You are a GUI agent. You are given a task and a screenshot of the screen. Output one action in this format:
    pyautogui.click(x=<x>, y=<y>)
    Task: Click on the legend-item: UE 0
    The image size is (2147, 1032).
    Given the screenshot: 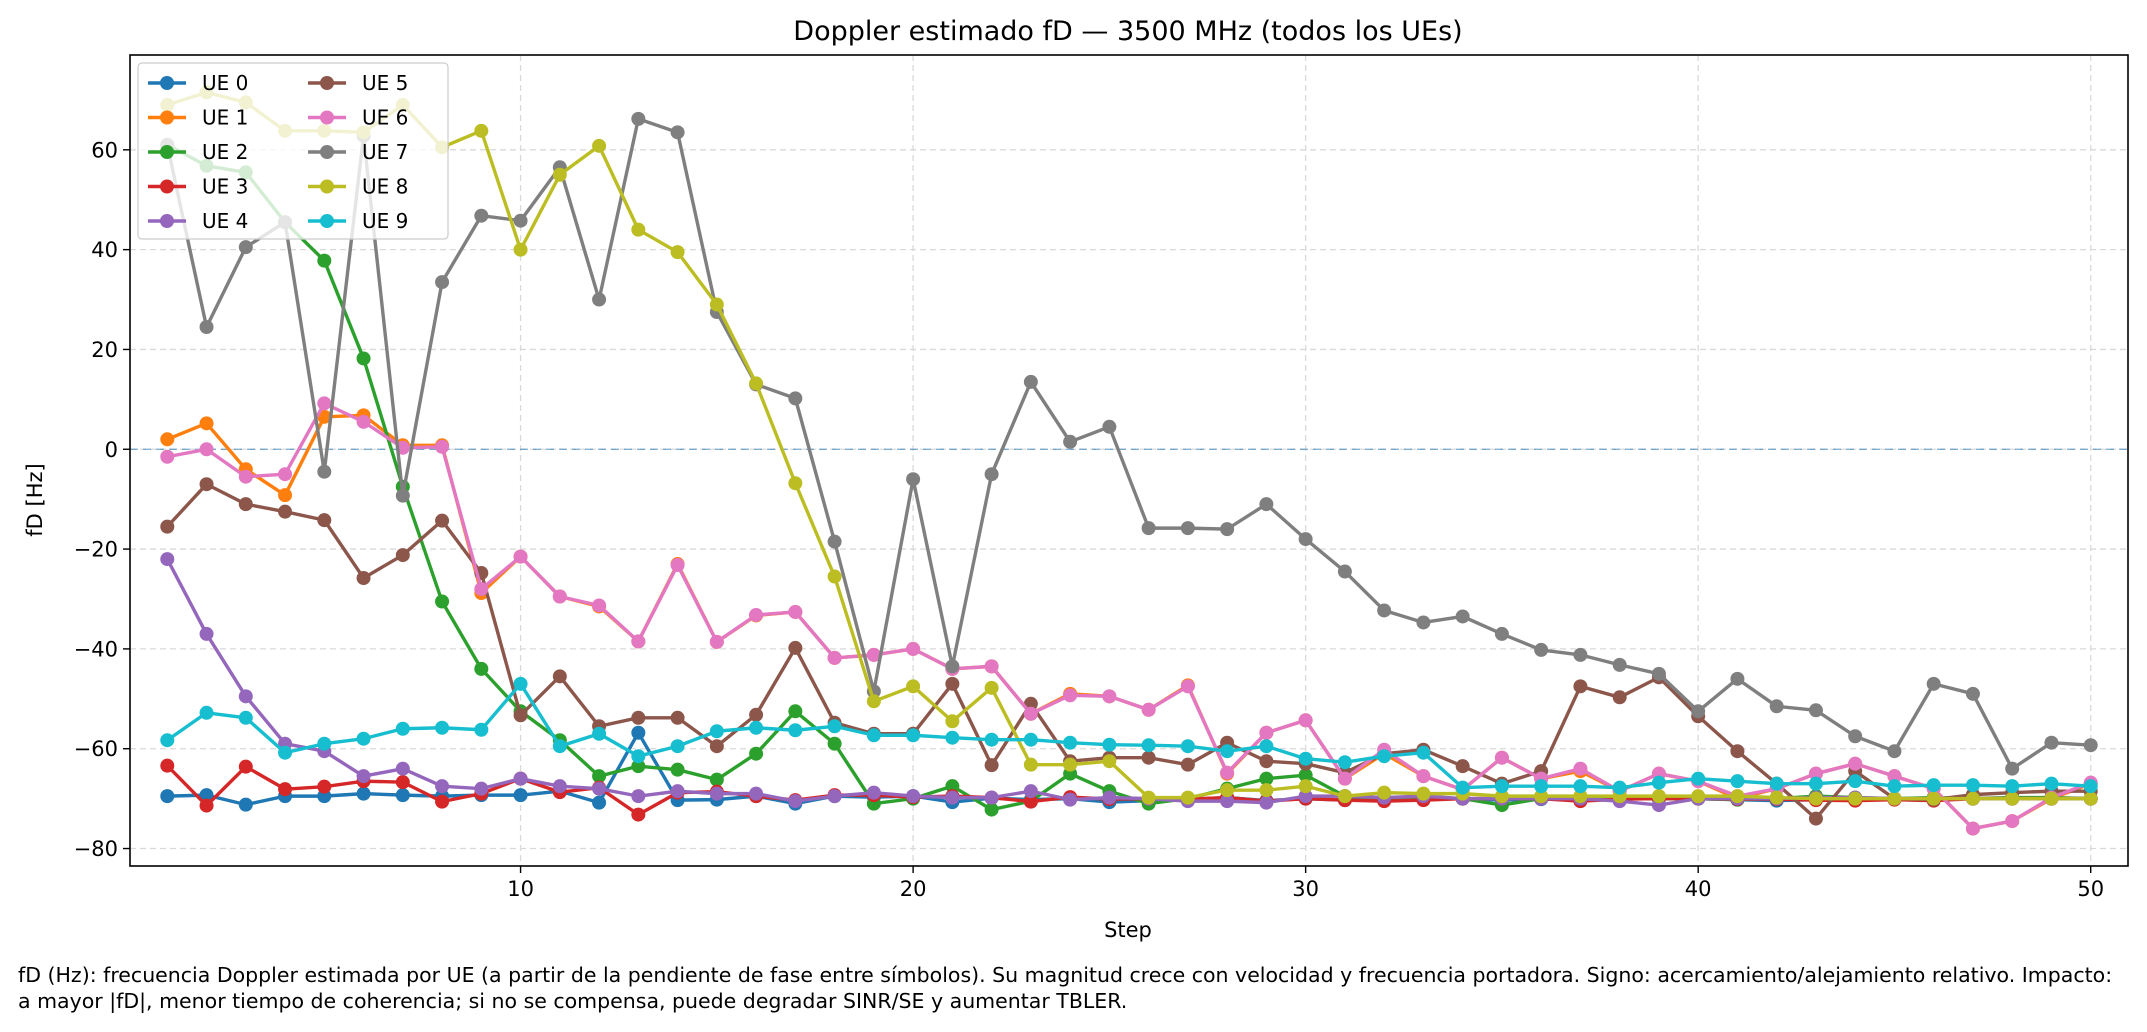 What is the action you would take?
    pyautogui.click(x=198, y=83)
    